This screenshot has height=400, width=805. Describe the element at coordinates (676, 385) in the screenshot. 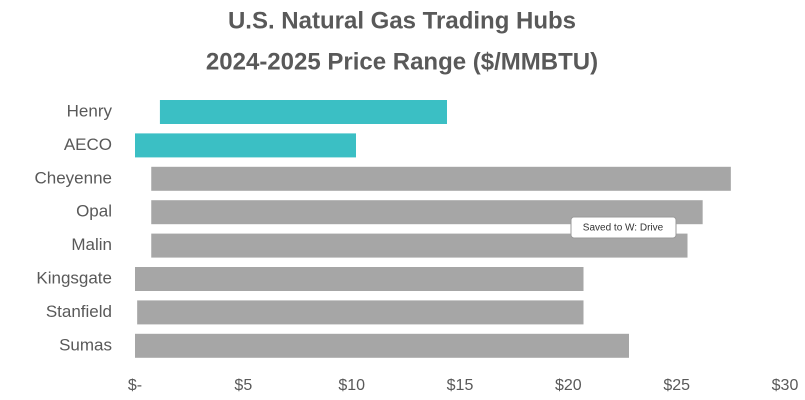

I see `x-tick-label: $25` at that location.